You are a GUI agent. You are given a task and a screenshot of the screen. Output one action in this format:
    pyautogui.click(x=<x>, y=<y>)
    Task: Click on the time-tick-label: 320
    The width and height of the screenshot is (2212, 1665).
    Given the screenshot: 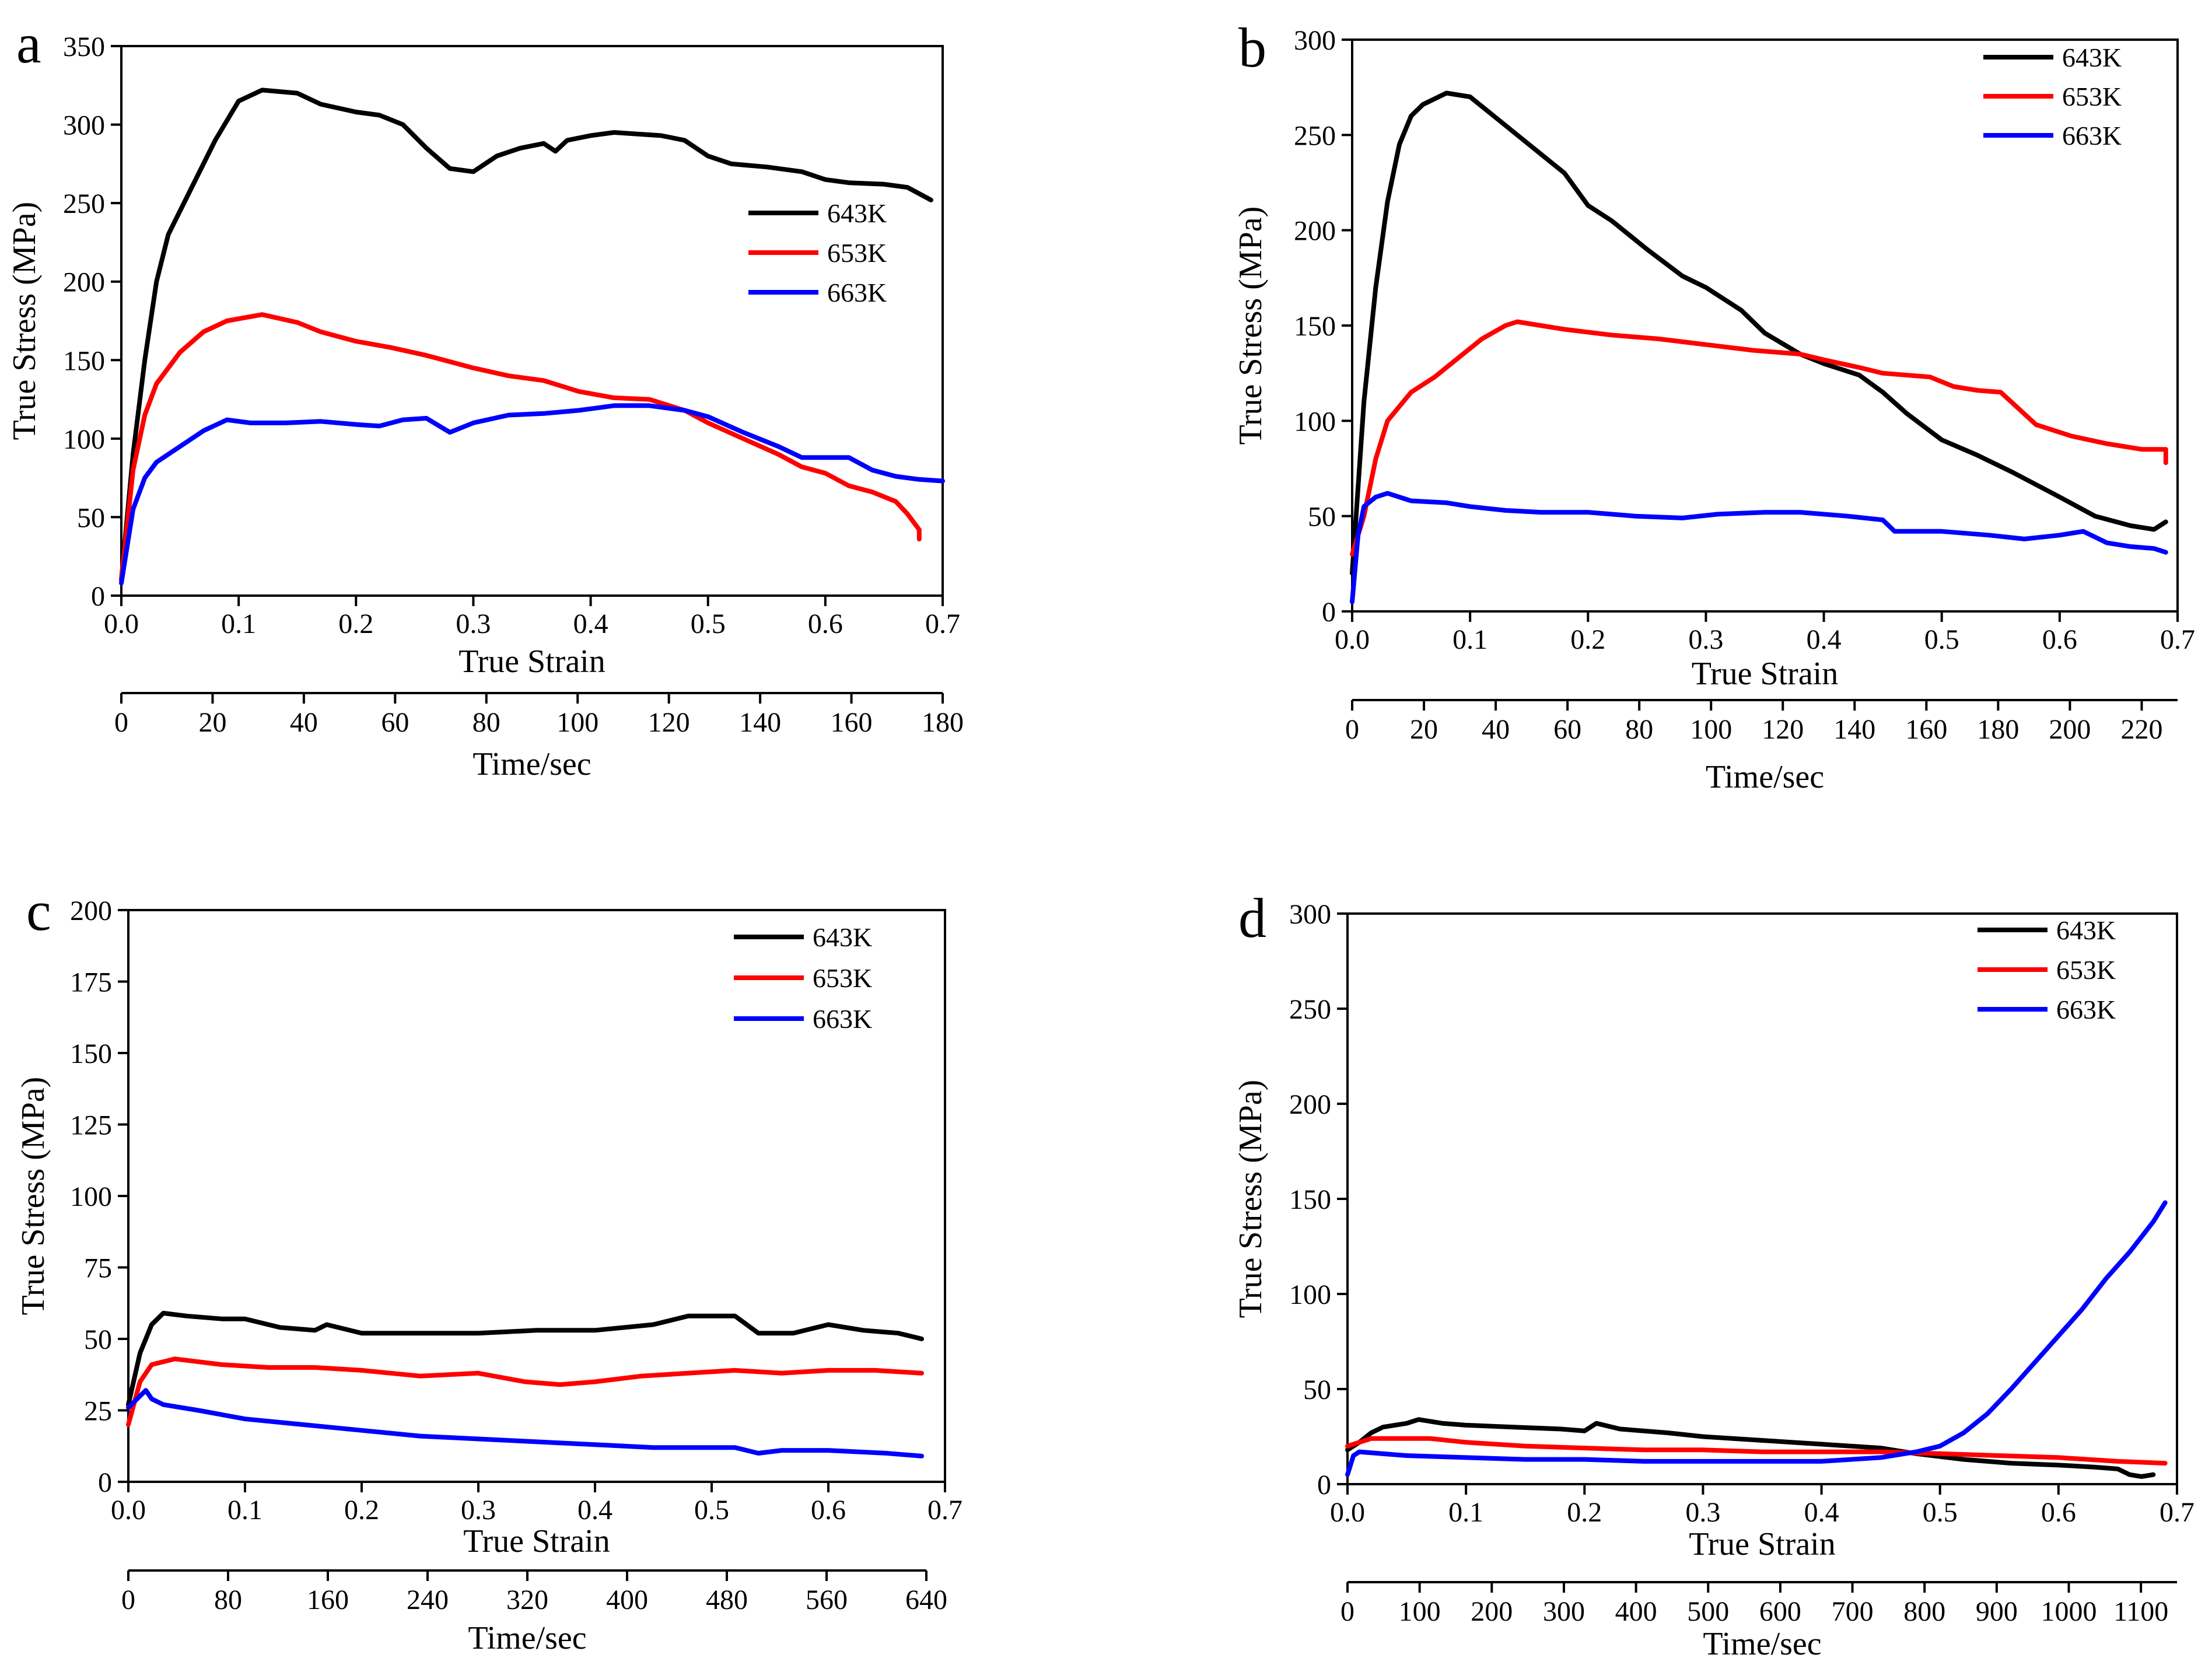 What is the action you would take?
    pyautogui.click(x=527, y=1599)
    